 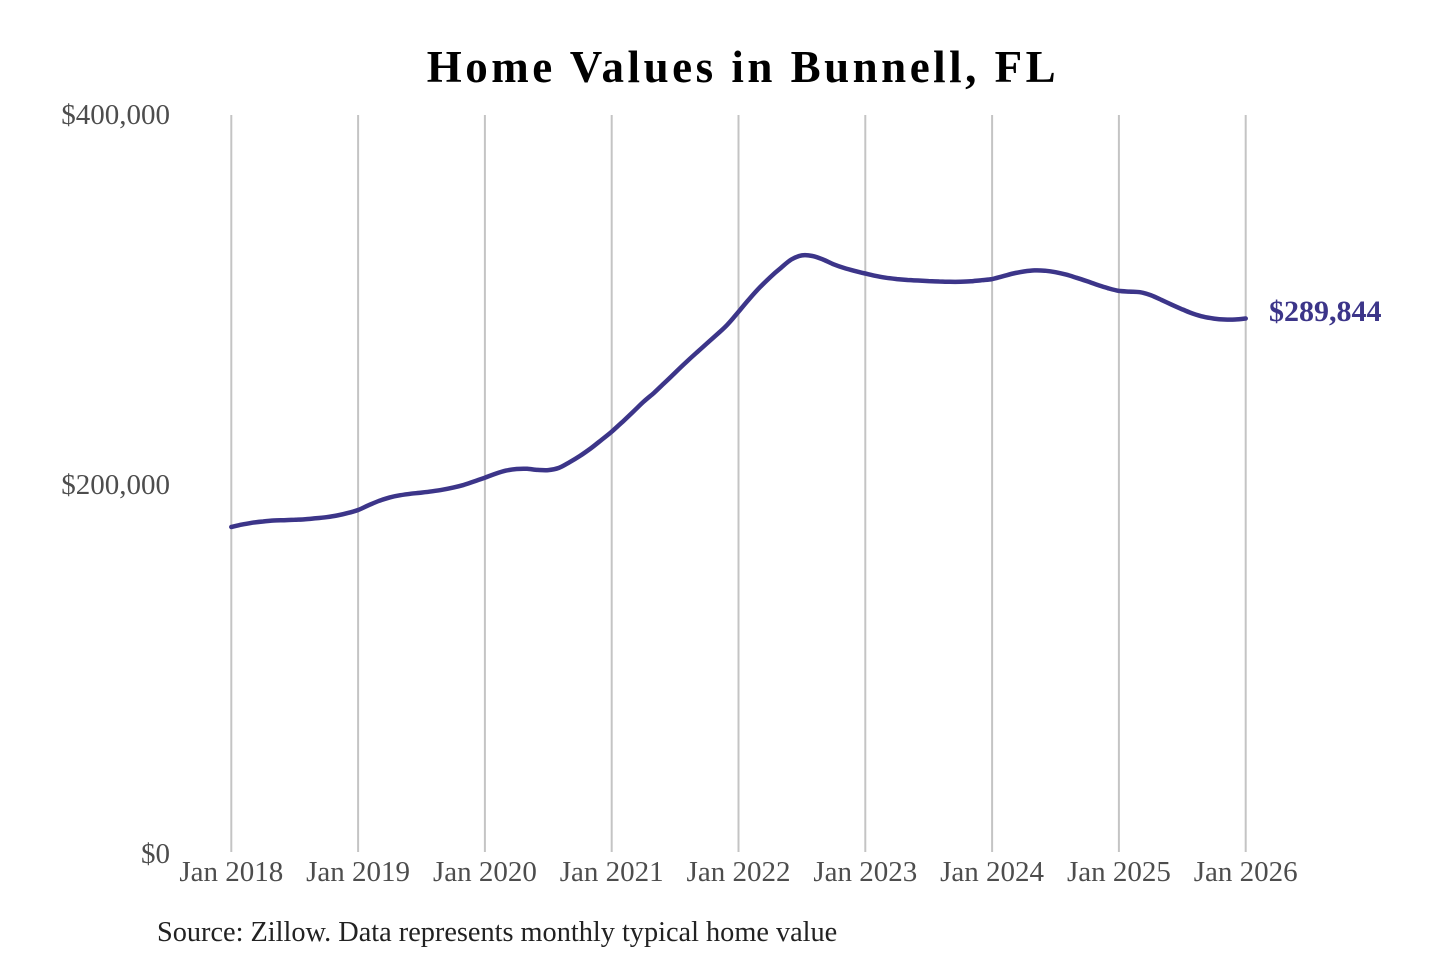 I want to click on svg-text: Jan 2025, so click(x=1119, y=872).